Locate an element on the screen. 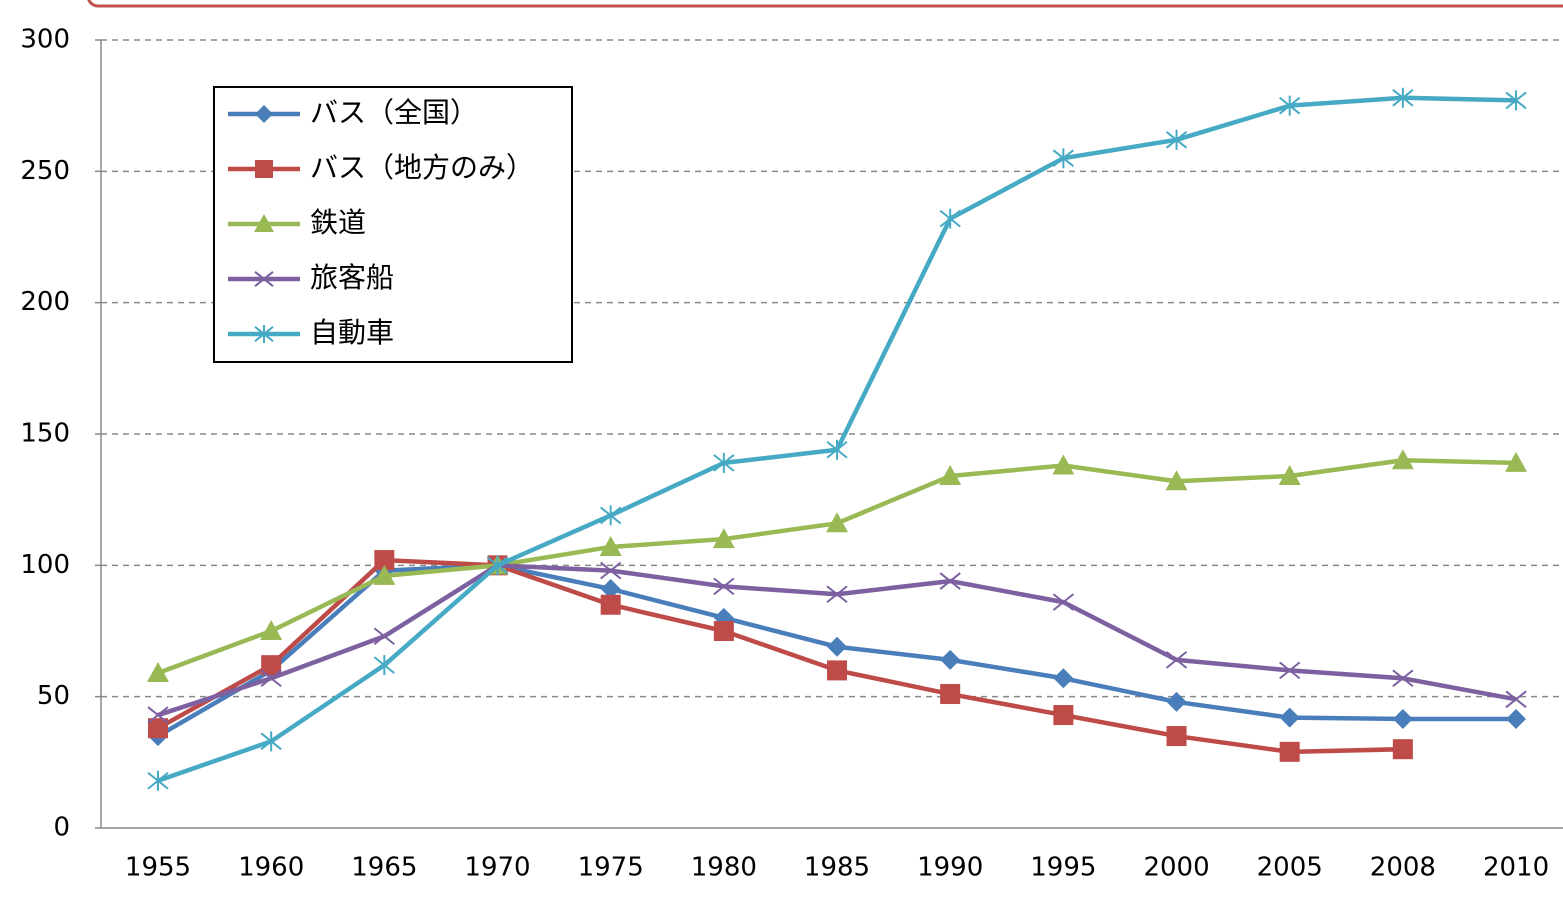 This screenshot has height=901, width=1563. y-tick-label: 0 is located at coordinates (61, 828).